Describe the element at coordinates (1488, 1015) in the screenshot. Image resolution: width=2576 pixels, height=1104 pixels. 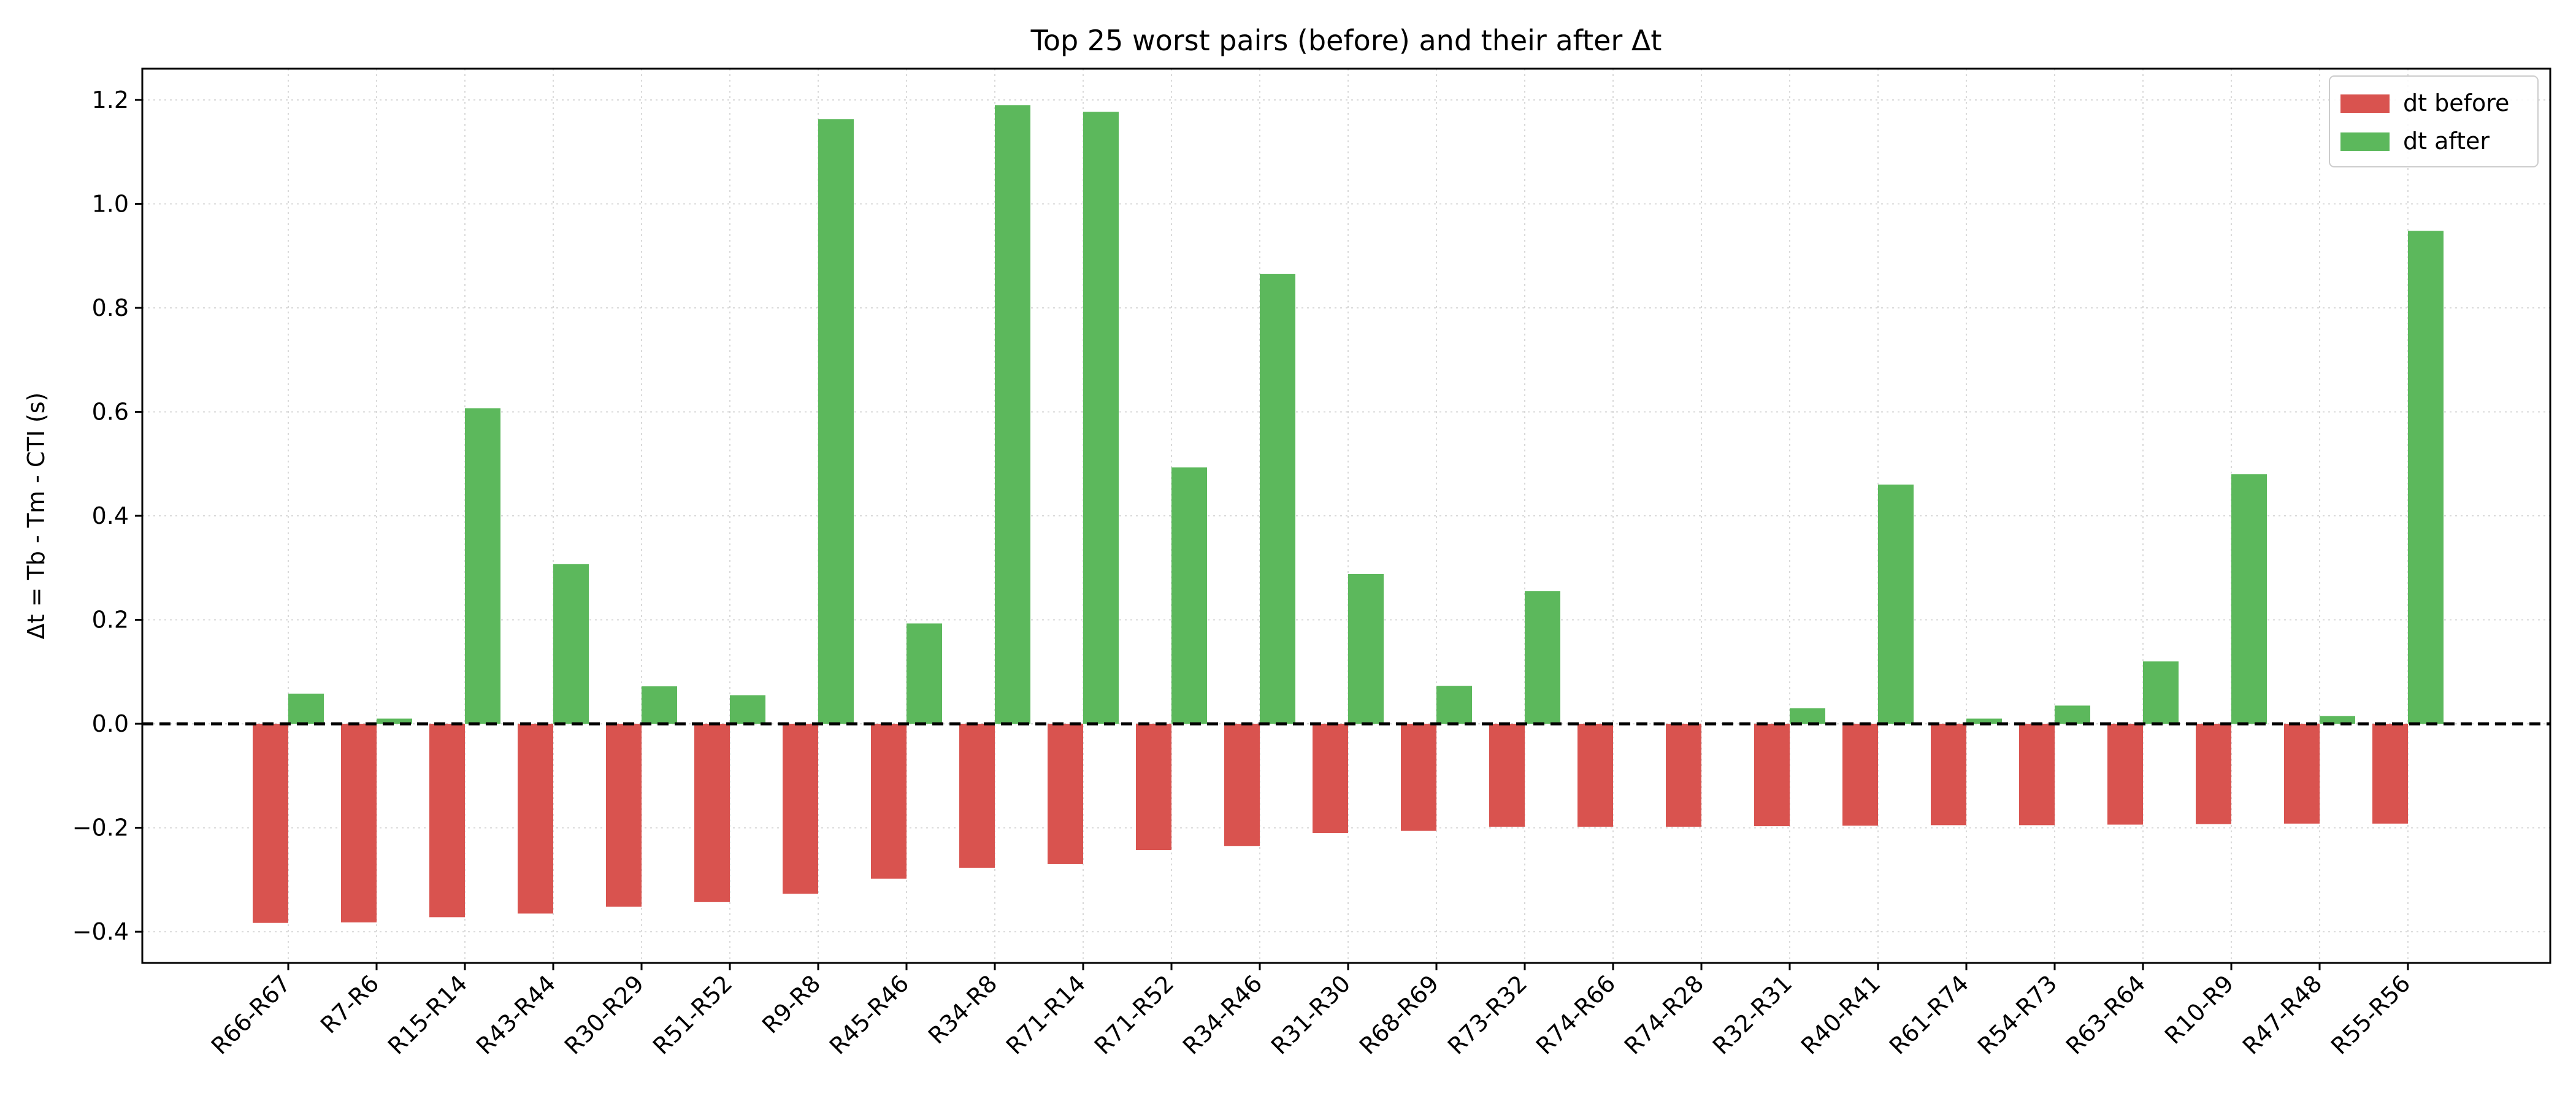
I see `x-tick-label: R73-R32` at that location.